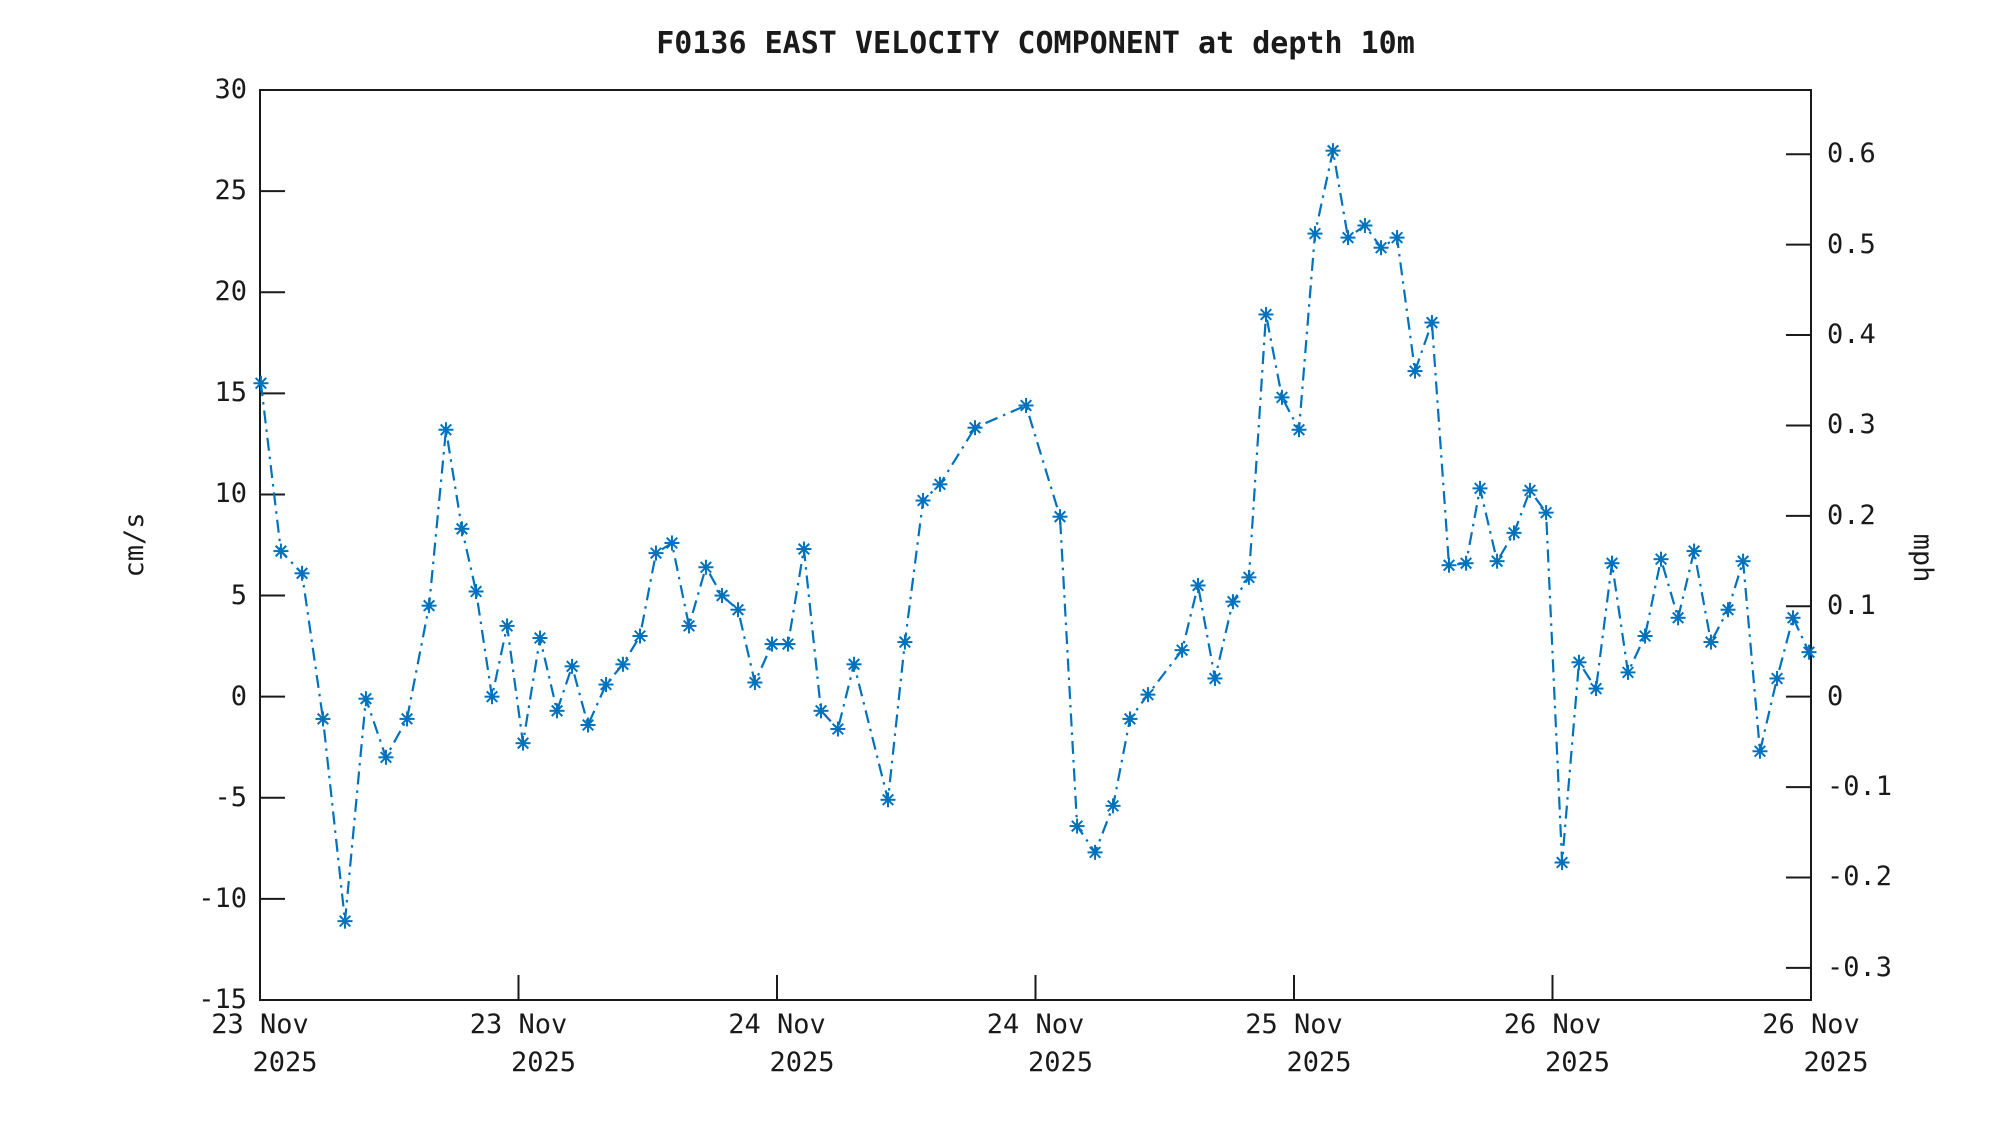 The height and width of the screenshot is (1125, 2000). Describe the element at coordinates (230, 393) in the screenshot. I see `left-ytick-label: 15` at that location.